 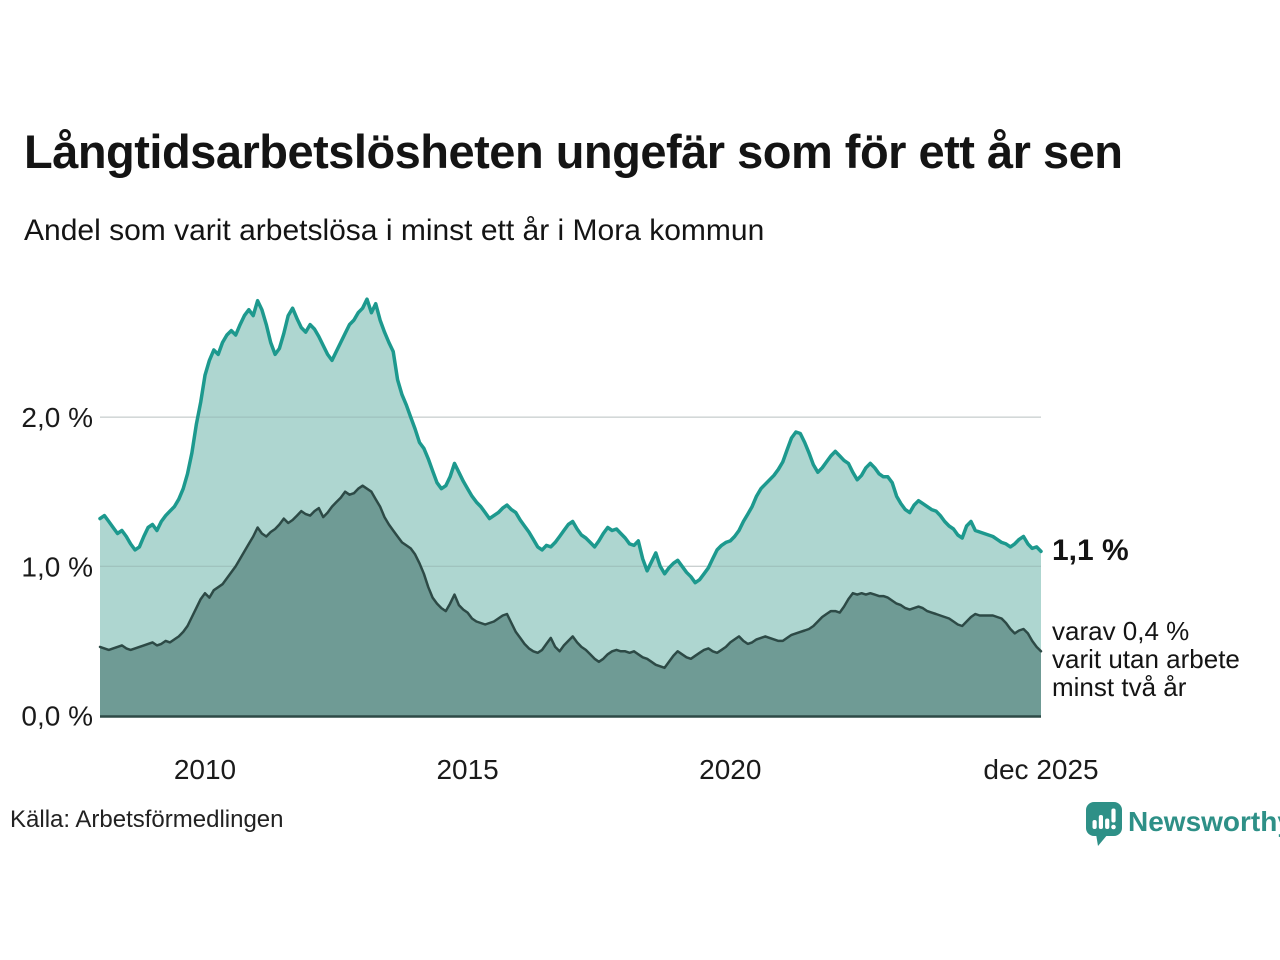 What do you see at coordinates (147, 819) in the screenshot?
I see `source-attribution: Källa: Arbetsförmedlingen` at bounding box center [147, 819].